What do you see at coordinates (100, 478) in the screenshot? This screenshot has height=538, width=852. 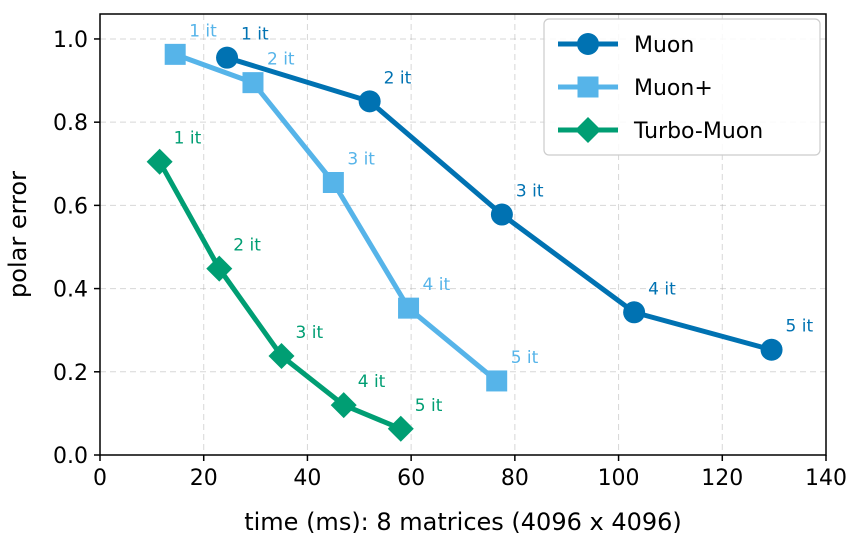 I see `x-tick-label: 0` at bounding box center [100, 478].